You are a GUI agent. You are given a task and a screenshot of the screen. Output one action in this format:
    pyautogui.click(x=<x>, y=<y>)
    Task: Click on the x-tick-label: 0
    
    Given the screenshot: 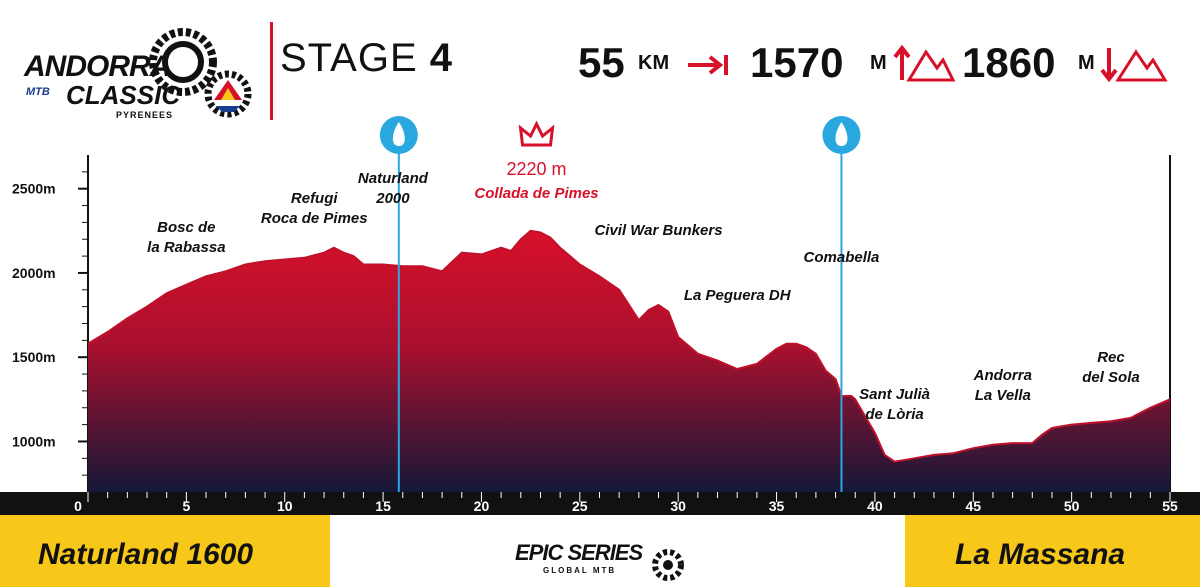 What is the action you would take?
    pyautogui.click(x=78, y=506)
    